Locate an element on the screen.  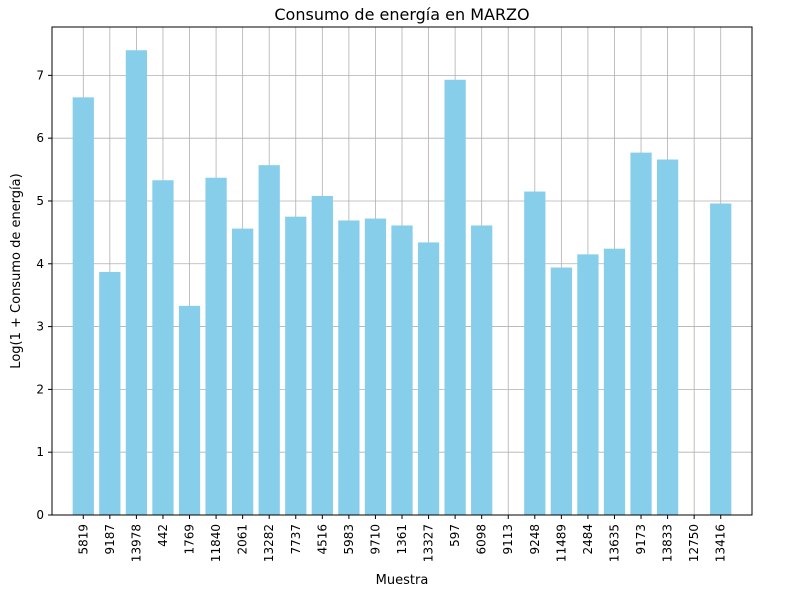
x-tick-label: 1361 is located at coordinates (402, 539).